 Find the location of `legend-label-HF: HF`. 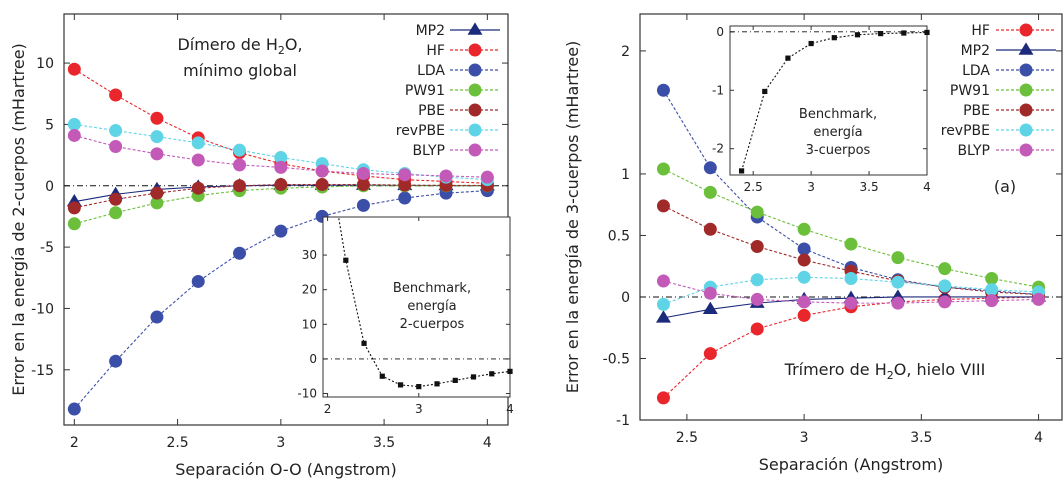

legend-label-HF: HF is located at coordinates (980, 31).